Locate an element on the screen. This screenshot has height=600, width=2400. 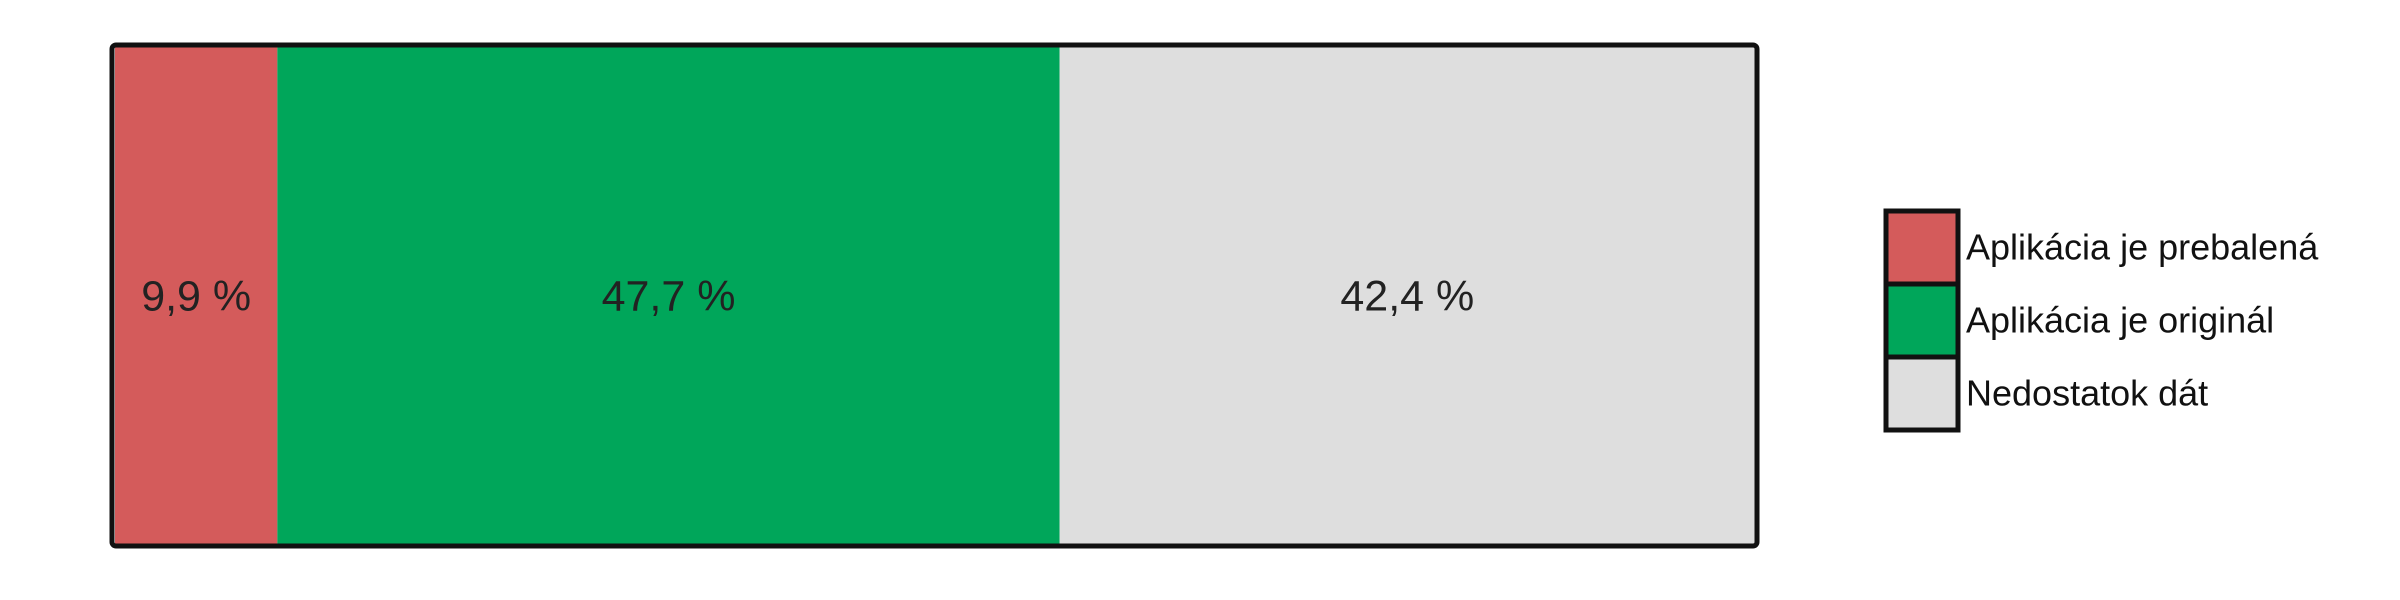
legend-label-aplikacia-je-original: Aplikácia je originál is located at coordinates (2120, 320).